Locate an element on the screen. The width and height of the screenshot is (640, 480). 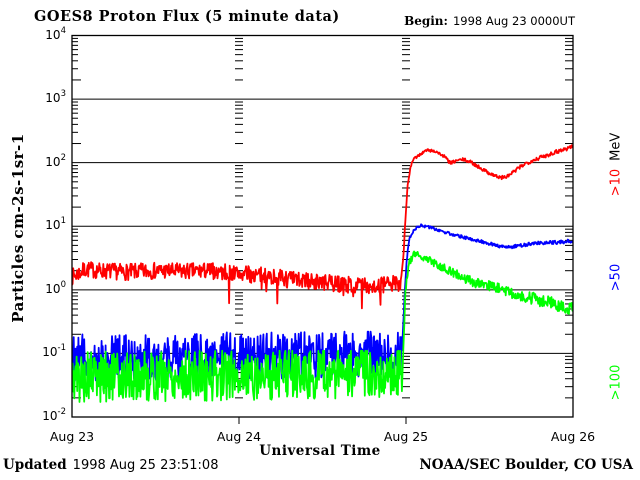
begin-label: Begin: is located at coordinates (426, 21).